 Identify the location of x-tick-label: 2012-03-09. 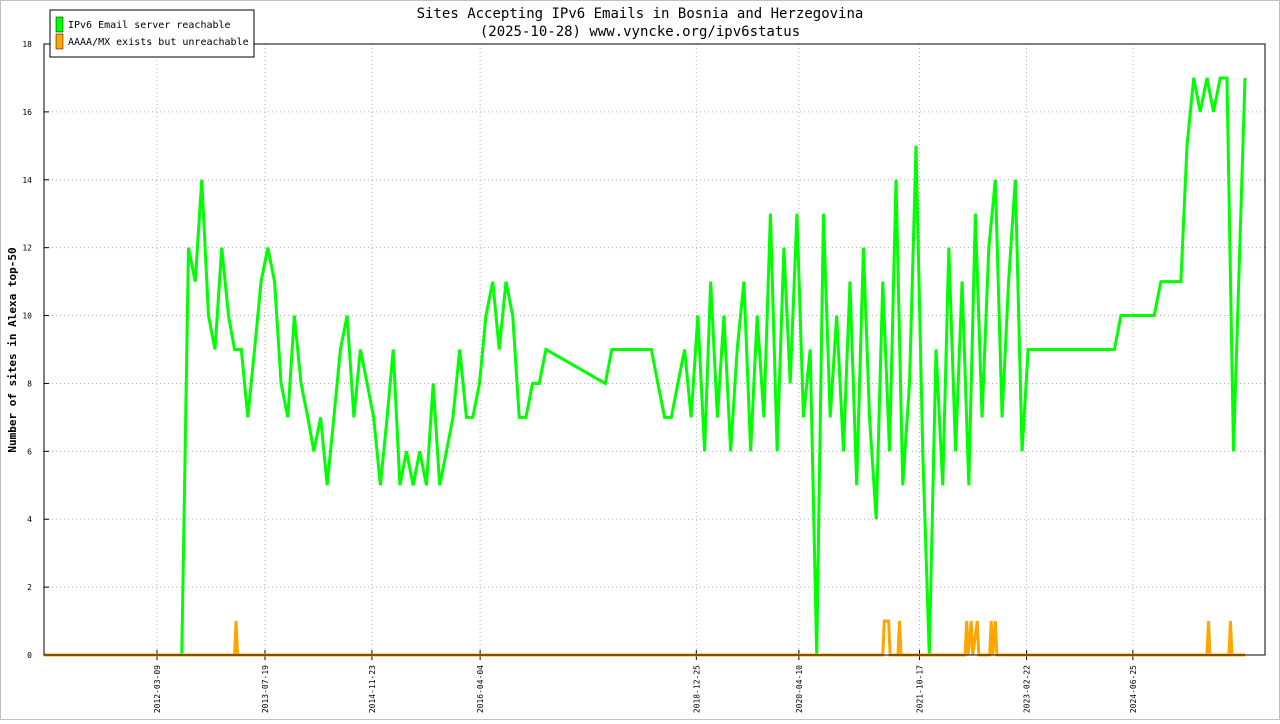
(157, 689).